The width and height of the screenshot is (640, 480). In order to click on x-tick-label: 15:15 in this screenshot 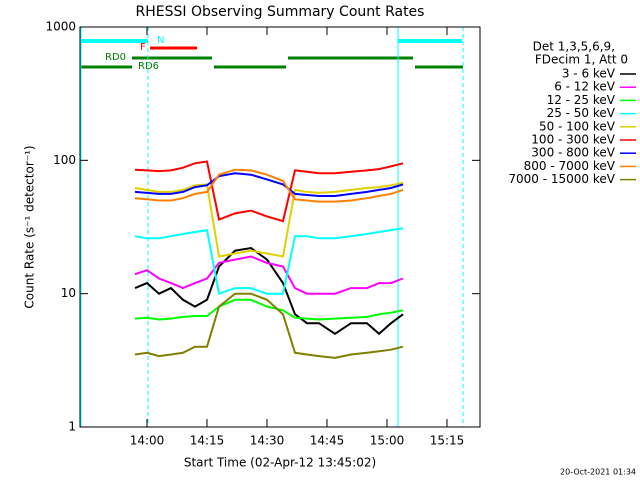, I will do `click(447, 441)`.